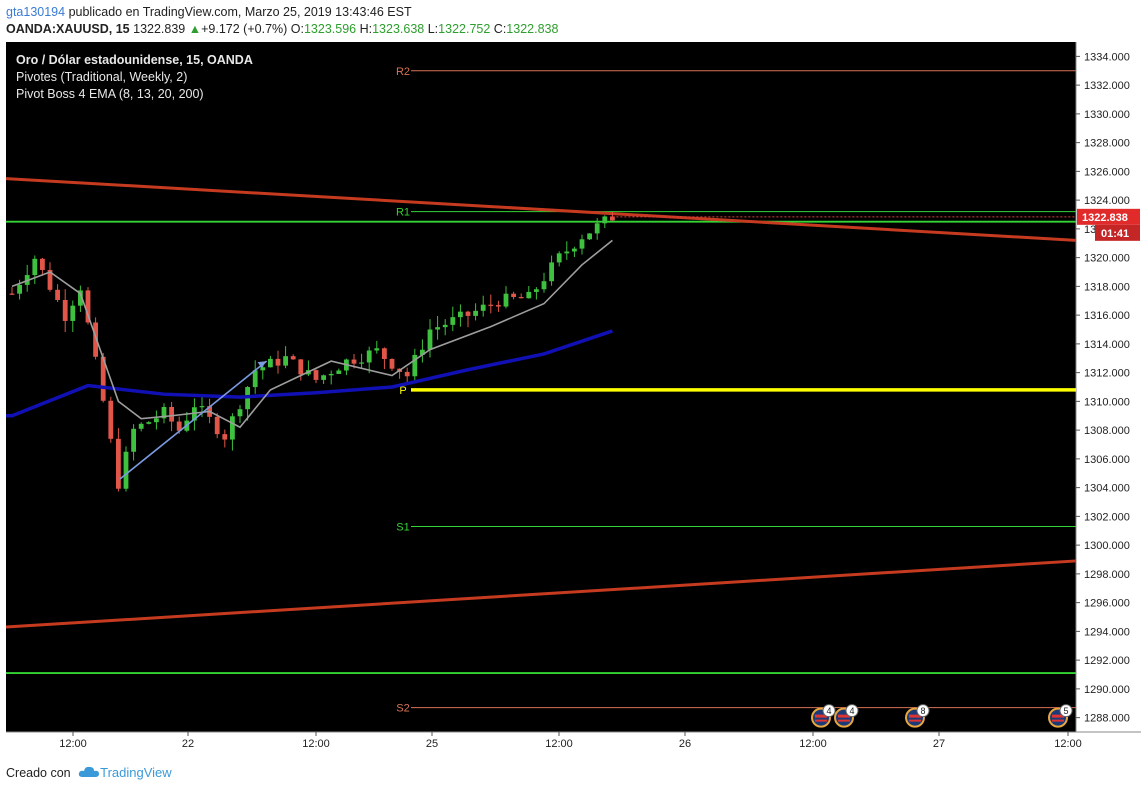 This screenshot has height=790, width=1147. I want to click on y-tick-label: 1324.000, so click(1107, 201).